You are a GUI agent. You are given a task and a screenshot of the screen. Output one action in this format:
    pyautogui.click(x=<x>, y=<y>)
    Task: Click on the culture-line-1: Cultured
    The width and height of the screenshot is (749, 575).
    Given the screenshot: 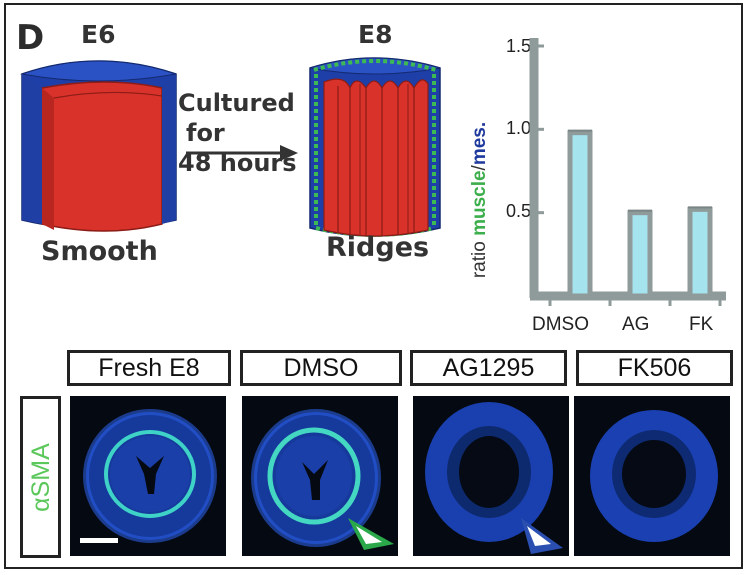 What is the action you would take?
    pyautogui.click(x=236, y=103)
    